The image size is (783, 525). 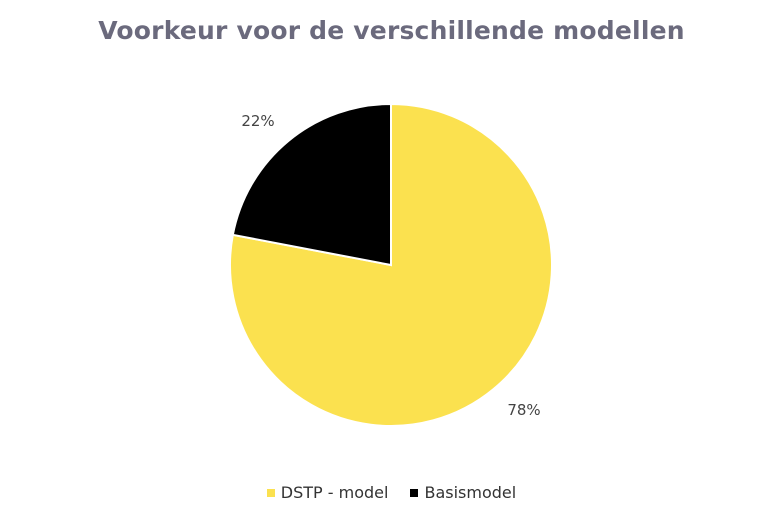 What do you see at coordinates (311, 184) in the screenshot?
I see `pie-slice-basismodel` at bounding box center [311, 184].